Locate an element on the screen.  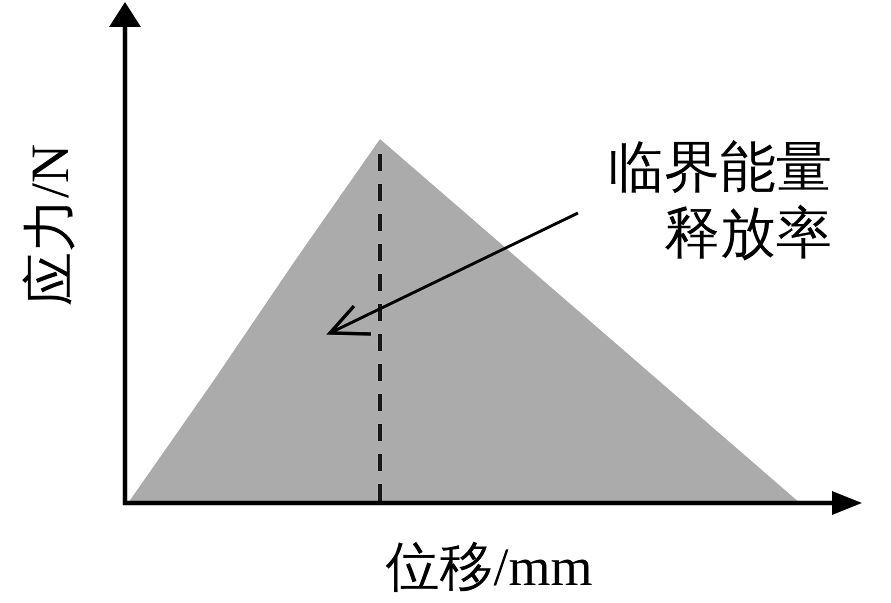
x-axis-title: 位移/mm is located at coordinates (489, 567).